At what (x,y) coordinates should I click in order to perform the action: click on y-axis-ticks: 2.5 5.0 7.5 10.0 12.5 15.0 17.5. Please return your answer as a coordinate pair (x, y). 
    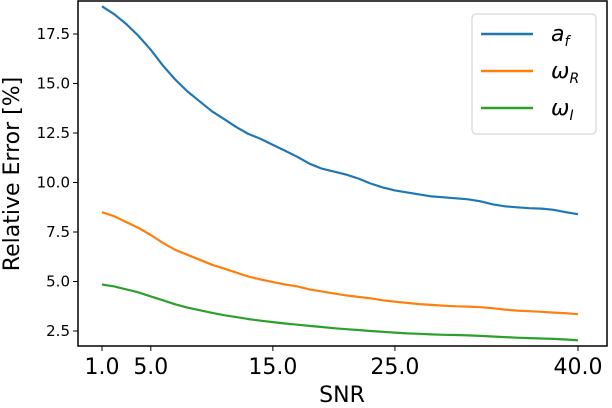
    Looking at the image, I should click on (57, 182).